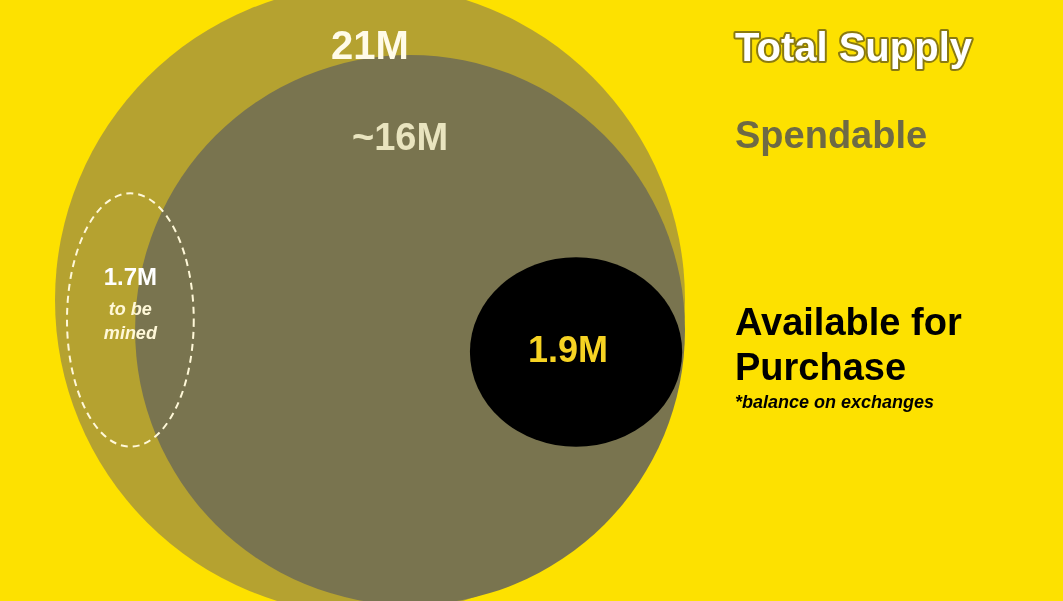  Describe the element at coordinates (130, 276) in the screenshot. I see `data-label: 1.7M` at that location.